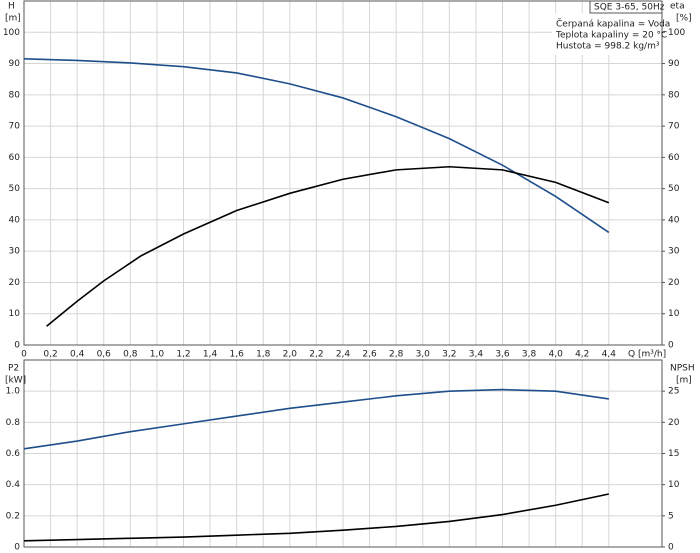 The width and height of the screenshot is (700, 553). Describe the element at coordinates (582, 355) in the screenshot. I see `x-tick-label: 4,2` at that location.